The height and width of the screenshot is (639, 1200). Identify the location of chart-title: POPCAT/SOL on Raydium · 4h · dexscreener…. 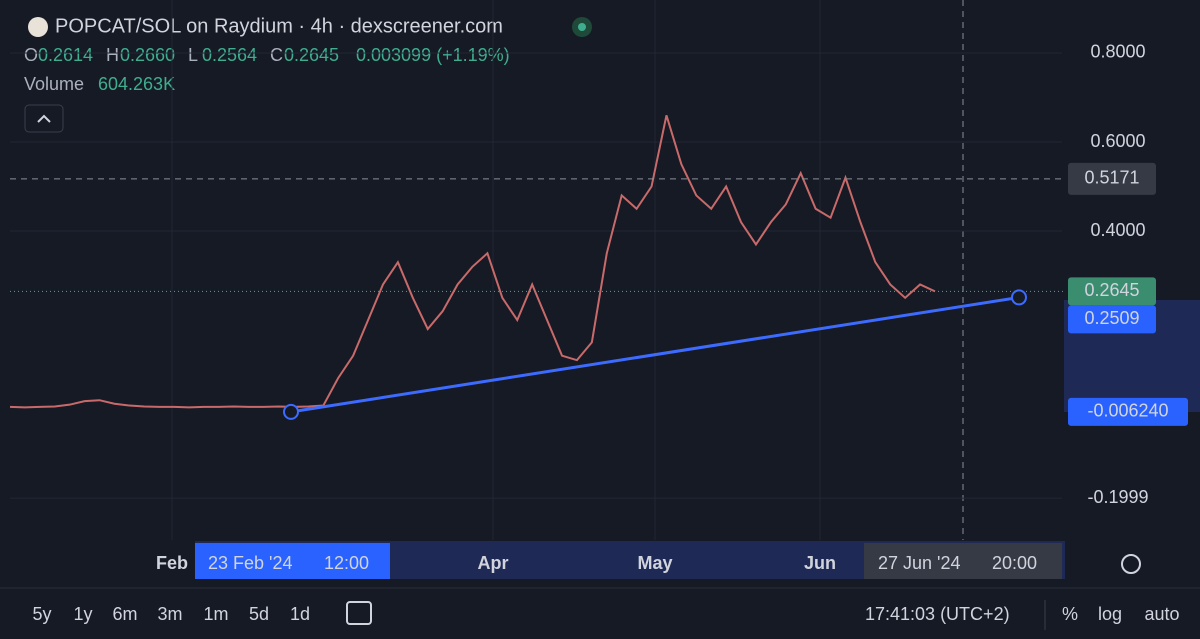
(279, 26).